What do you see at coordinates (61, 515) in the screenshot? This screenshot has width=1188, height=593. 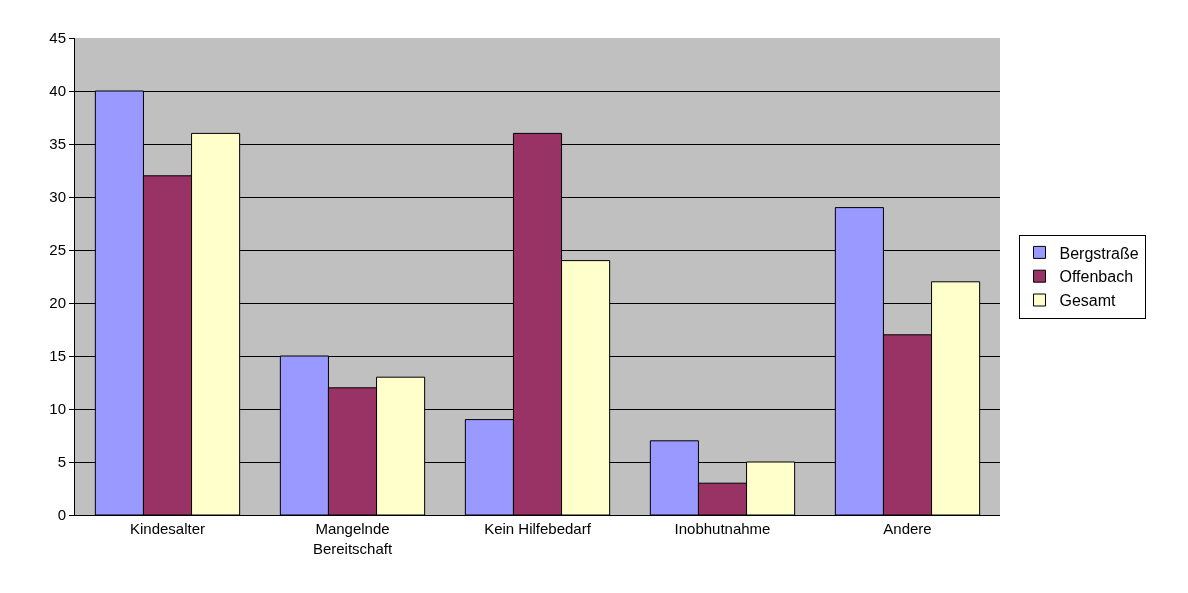 I see `y-tick-label: 0` at bounding box center [61, 515].